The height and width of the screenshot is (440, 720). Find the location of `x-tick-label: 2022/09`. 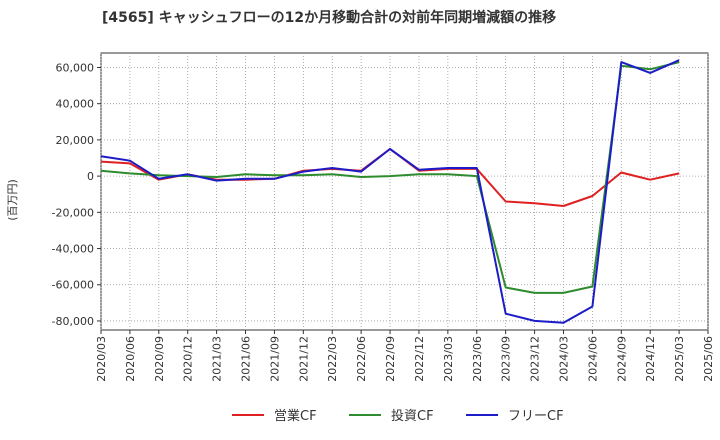

x-tick-label: 2022/09 is located at coordinates (390, 359).